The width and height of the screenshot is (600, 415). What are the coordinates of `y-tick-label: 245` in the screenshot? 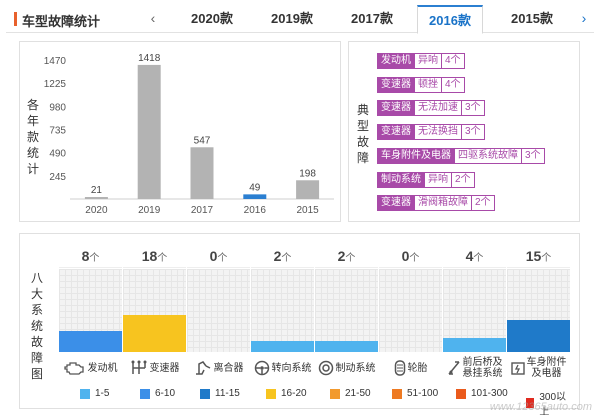 It's located at (57, 177).